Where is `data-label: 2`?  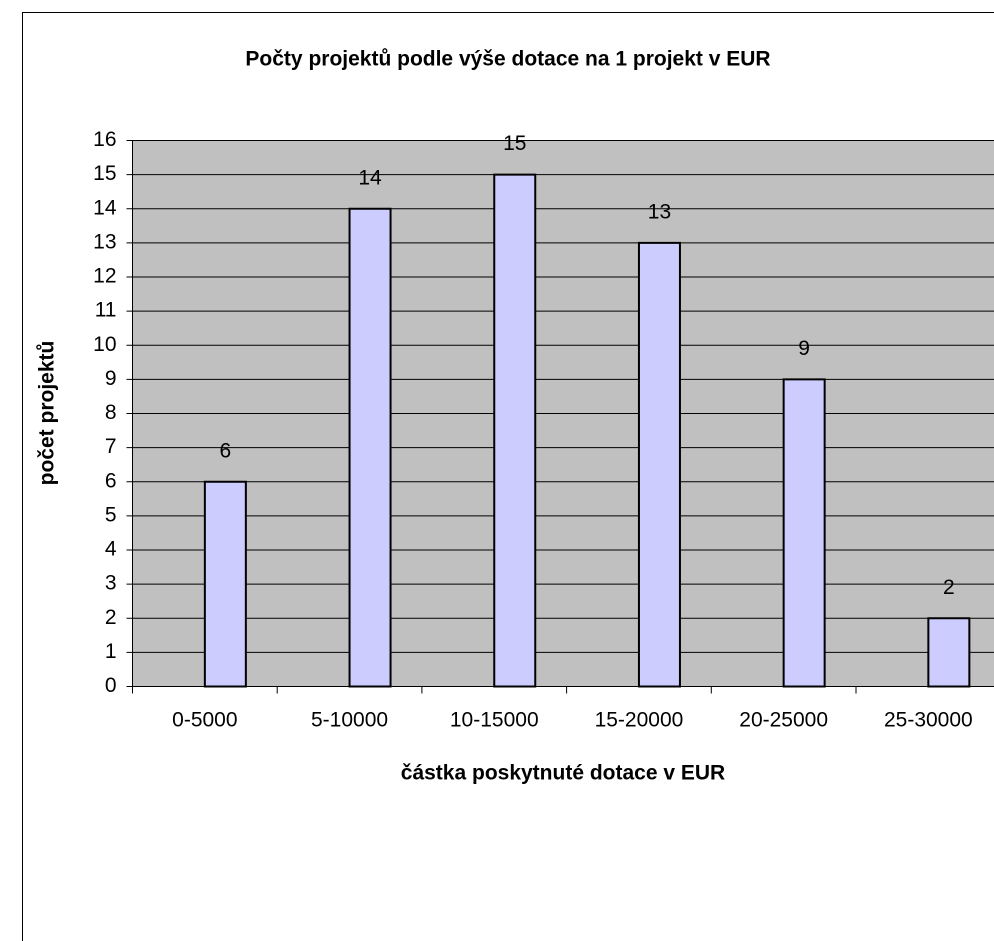
data-label: 2 is located at coordinates (949, 587).